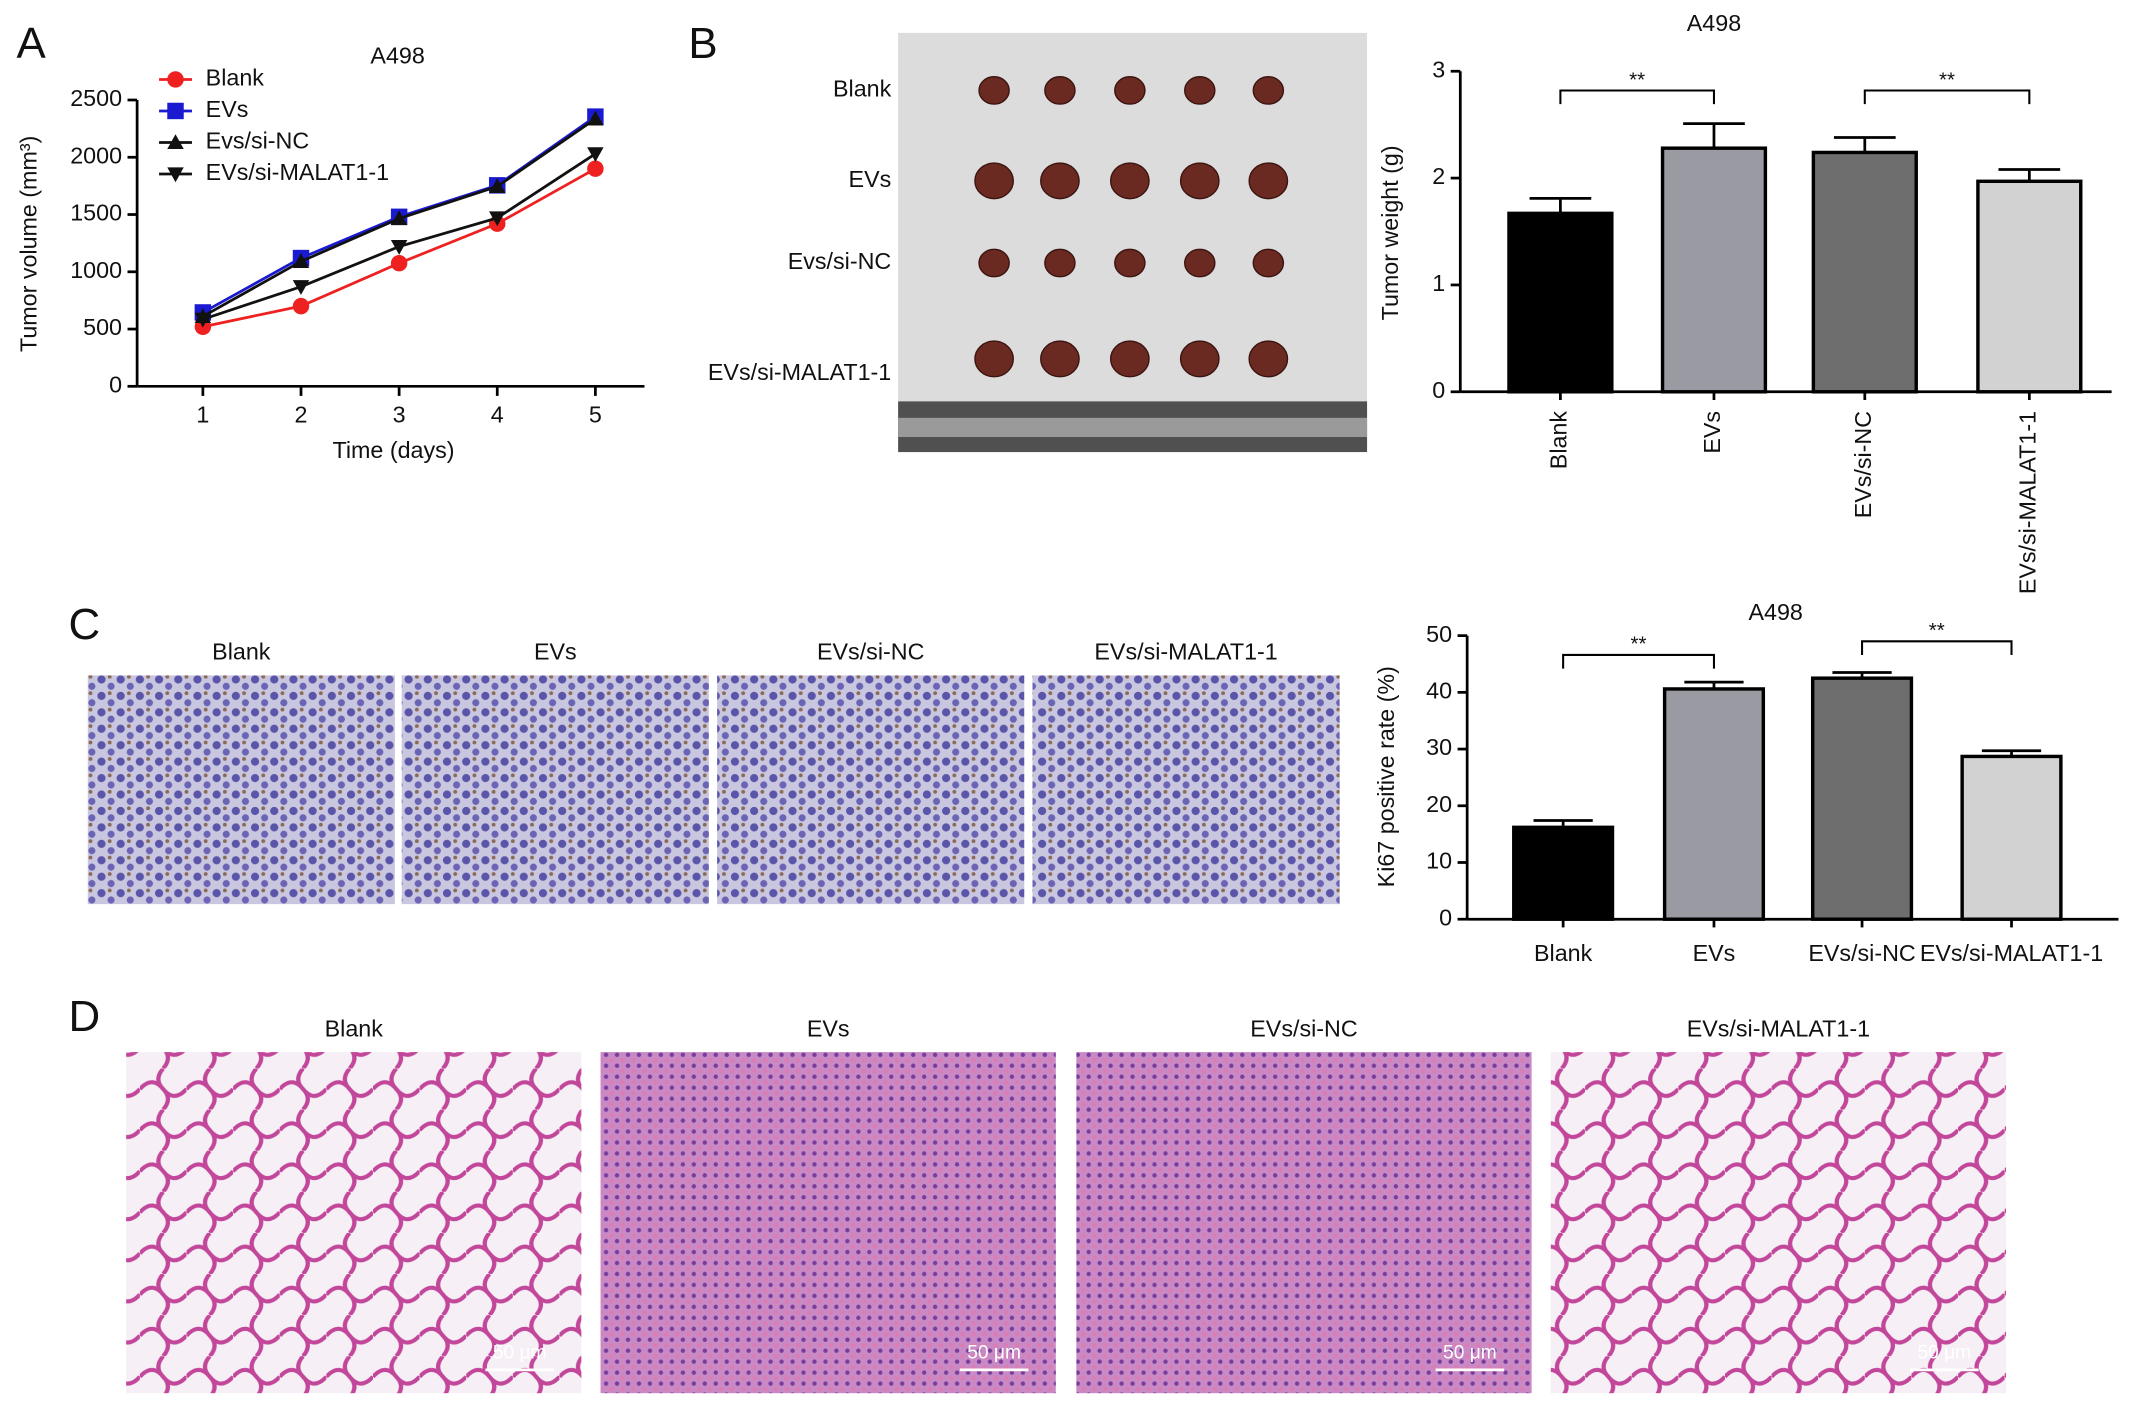  Describe the element at coordinates (1438, 283) in the screenshot. I see `y-tick-label: 1` at that location.